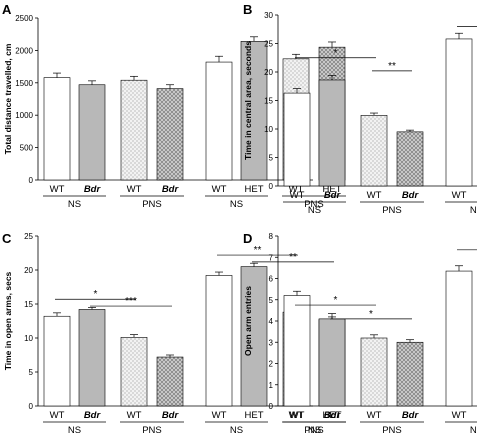 Image resolution: width=477 pixels, height=445 pixels. What do you see at coordinates (131, 301) in the screenshot?
I see `significance-label: ***` at bounding box center [131, 301].